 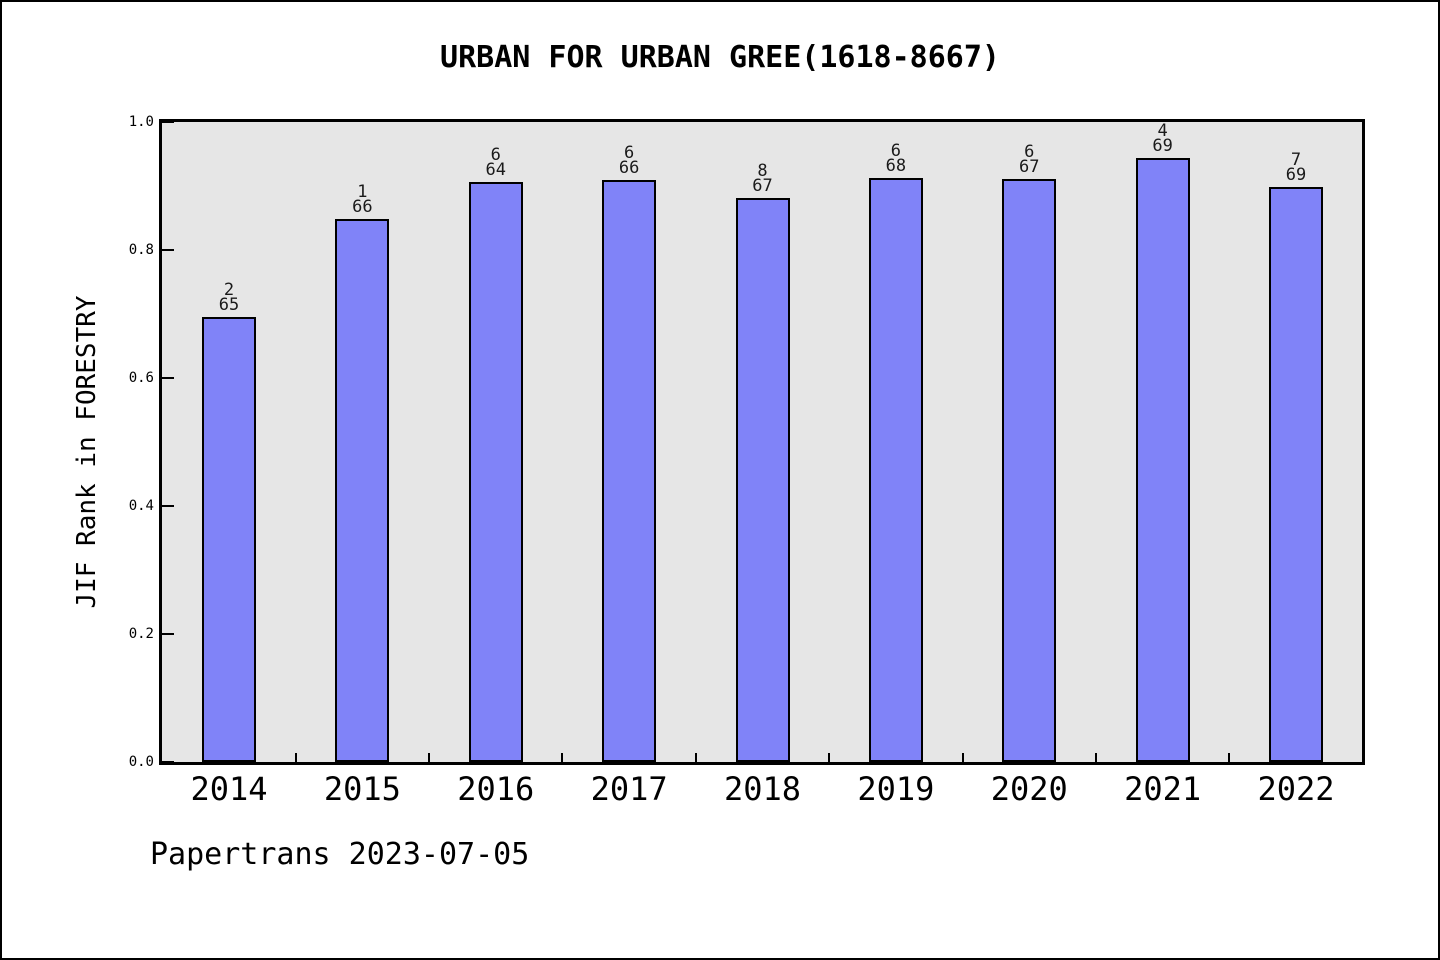 What do you see at coordinates (762, 789) in the screenshot?
I see `x-tick-label: 2018` at bounding box center [762, 789].